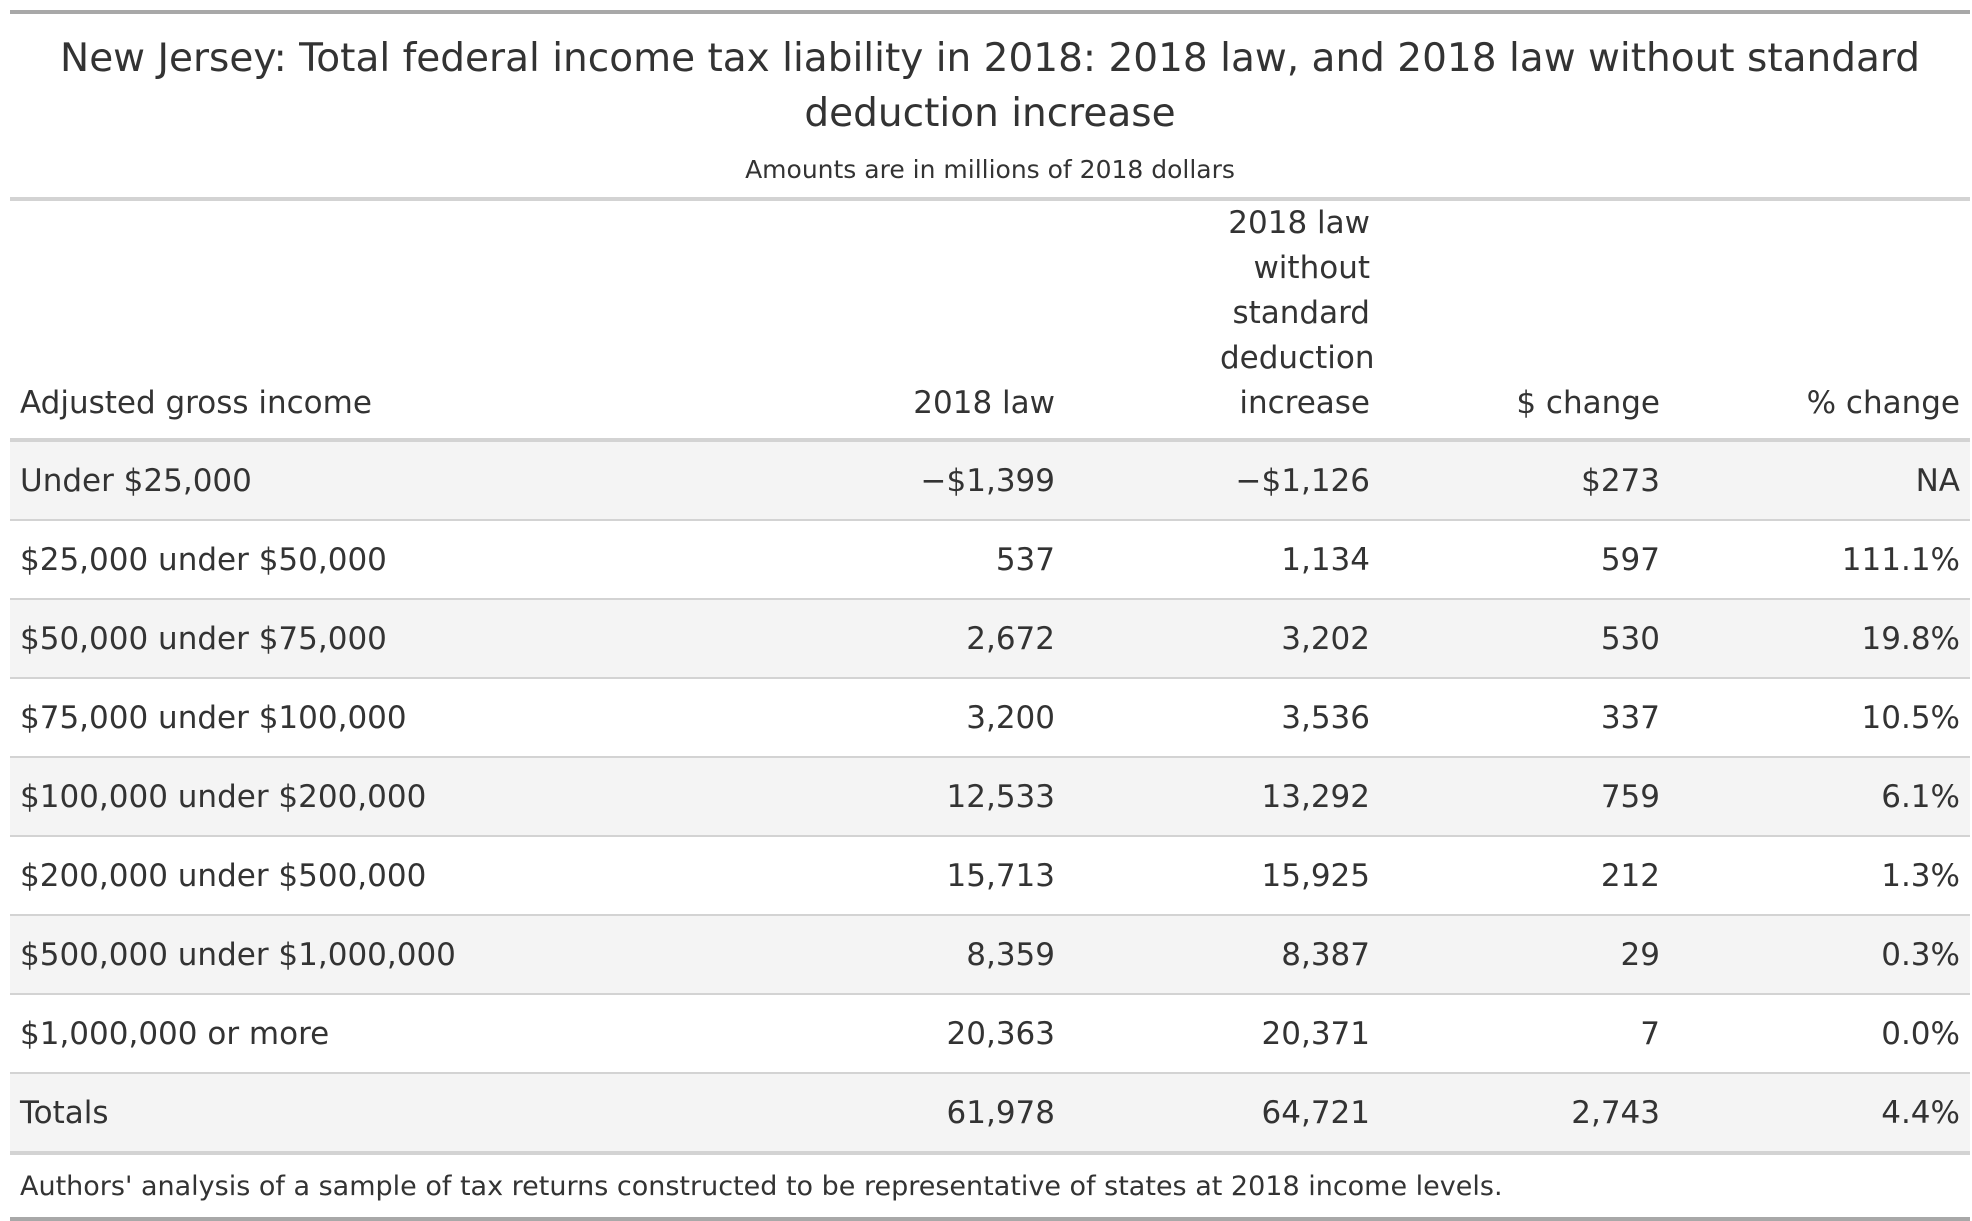  I want to click on cell-agi: $500,000 under $1,000,000, so click(310, 955).